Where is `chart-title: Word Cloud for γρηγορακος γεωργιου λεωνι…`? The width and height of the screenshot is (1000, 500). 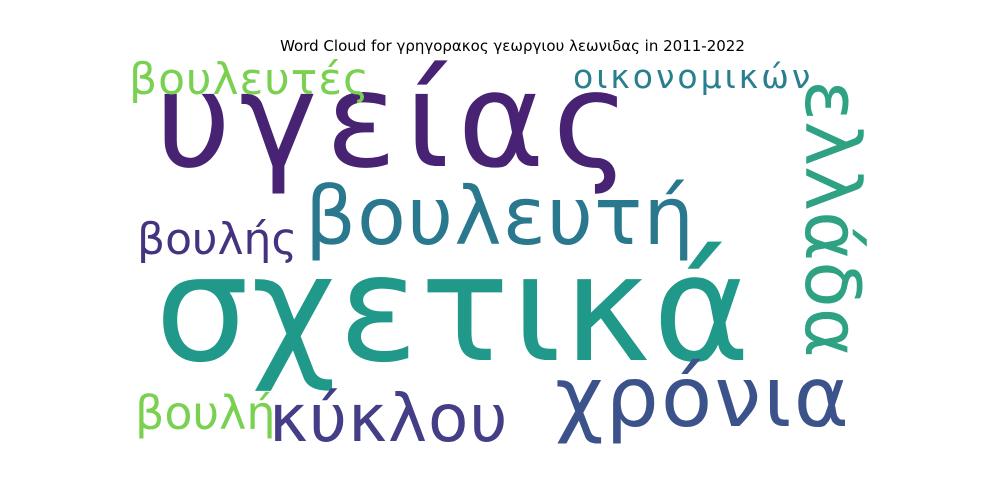
chart-title: Word Cloud for γρηγορακος γεωργιου λεωνι… is located at coordinates (512, 46).